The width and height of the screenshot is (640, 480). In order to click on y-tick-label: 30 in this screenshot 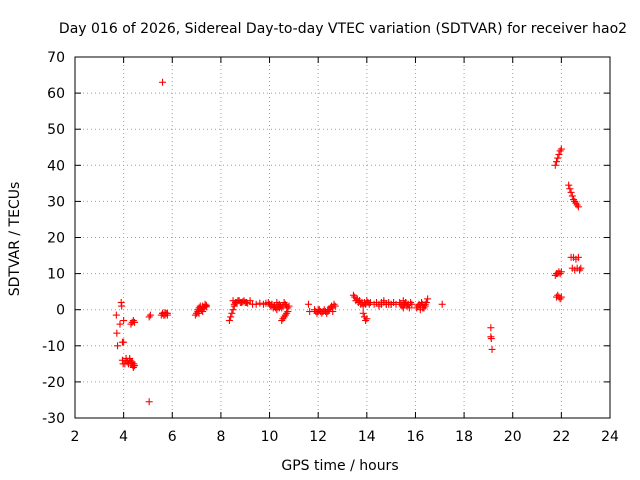, I will do `click(56, 202)`.